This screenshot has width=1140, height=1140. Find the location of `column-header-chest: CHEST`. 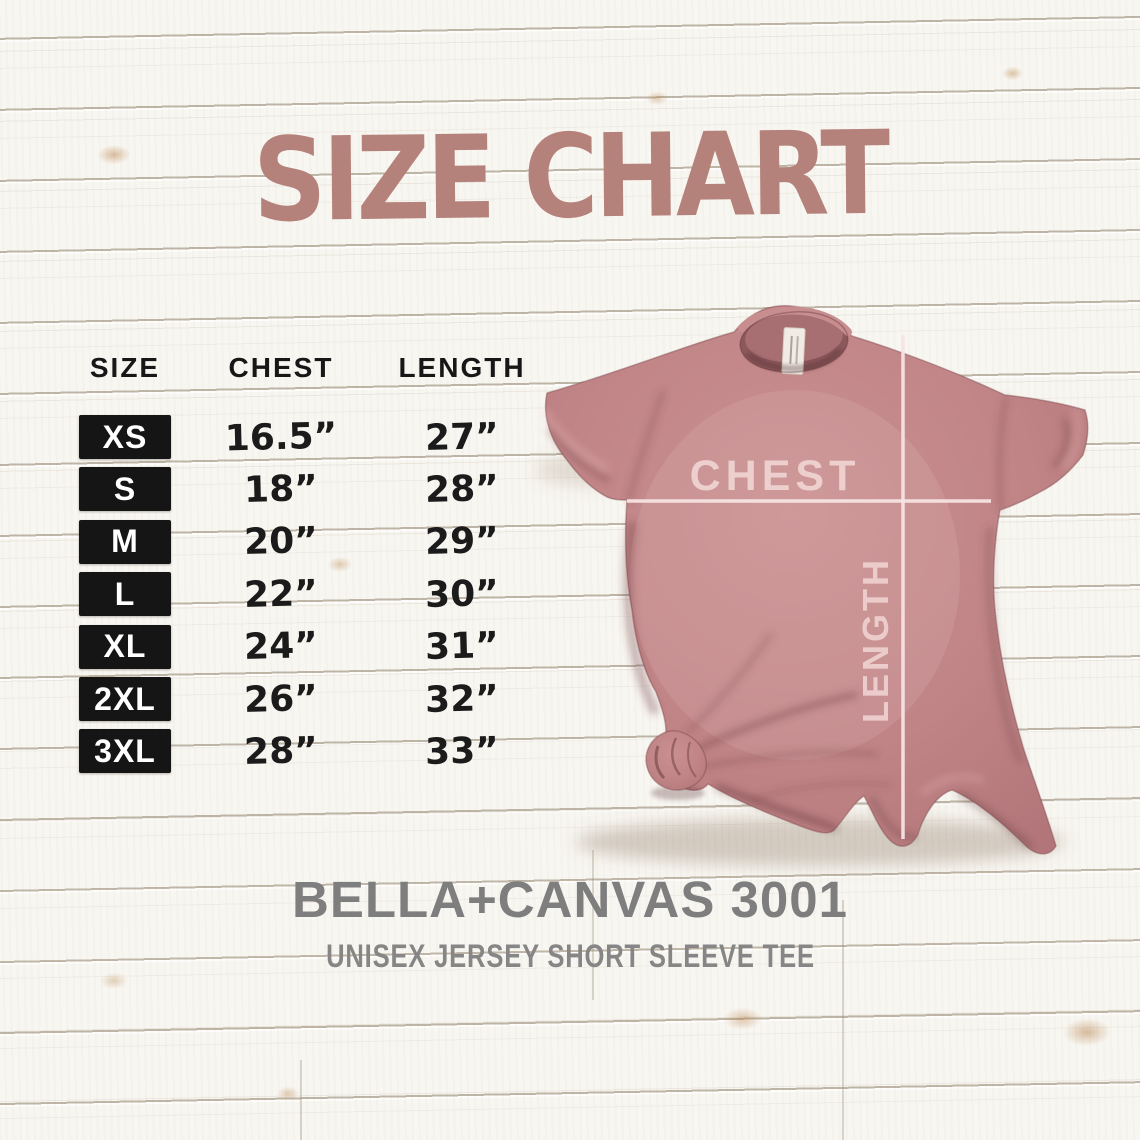

column-header-chest: CHEST is located at coordinates (281, 367).